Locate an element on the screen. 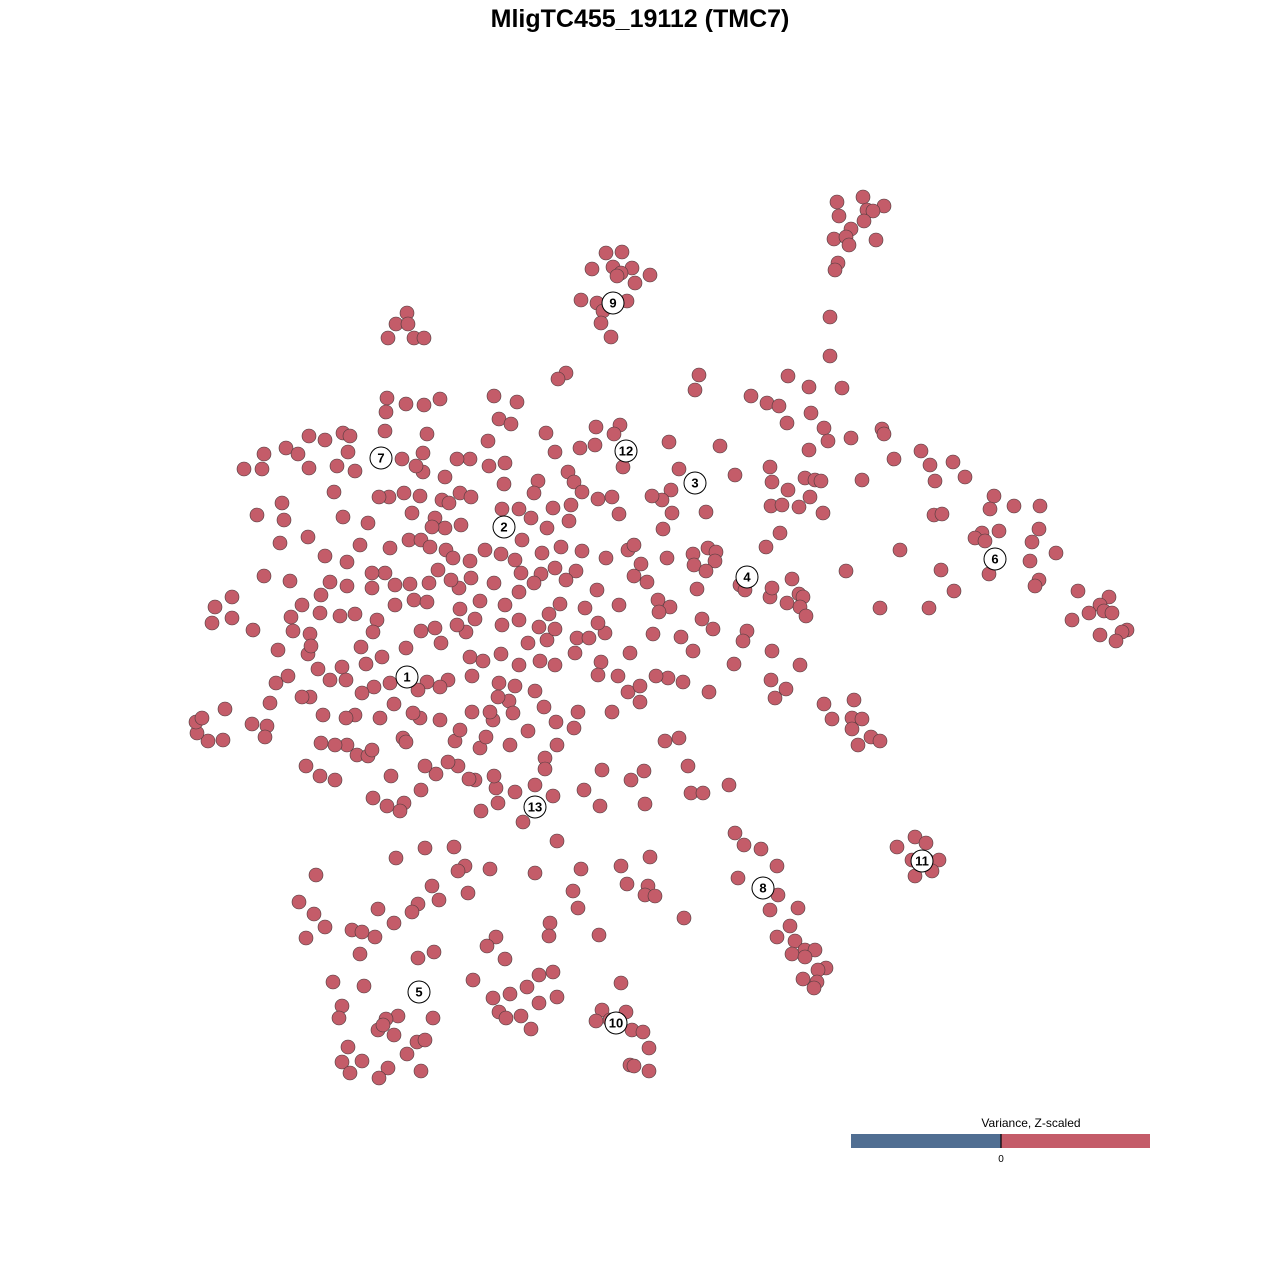 This screenshot has height=1280, width=1280. cluster-label-5: 5 is located at coordinates (419, 992).